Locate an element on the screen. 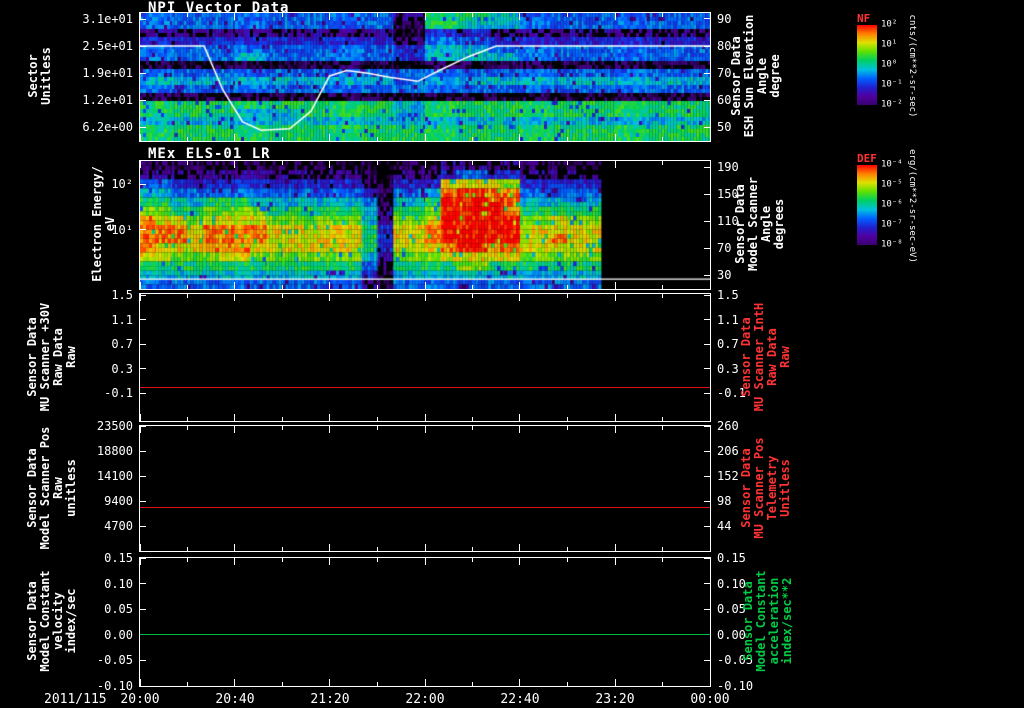 The width and height of the screenshot is (1024, 708). els-spectrogram-canvas is located at coordinates (425, 225).